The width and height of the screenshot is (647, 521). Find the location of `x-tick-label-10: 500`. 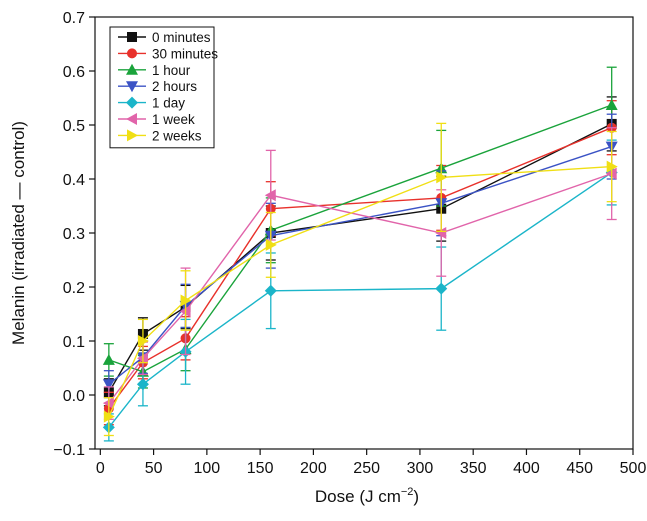

x-tick-label-10: 500 is located at coordinates (633, 468).